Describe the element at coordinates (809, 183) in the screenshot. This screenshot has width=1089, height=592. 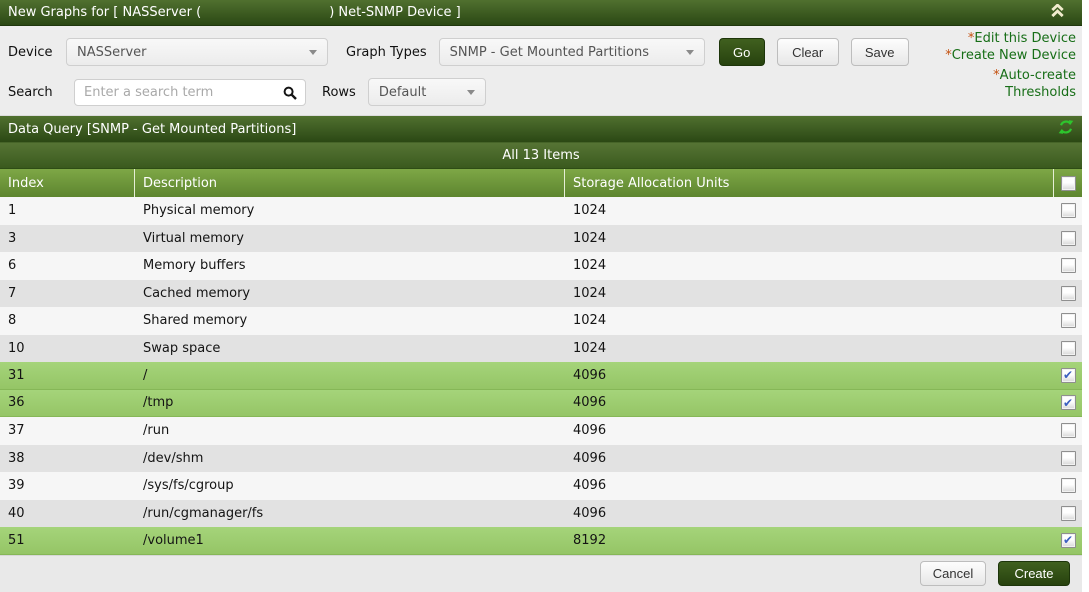
I see `column-header-storage-allocation-units: Storage Allocation Units` at that location.